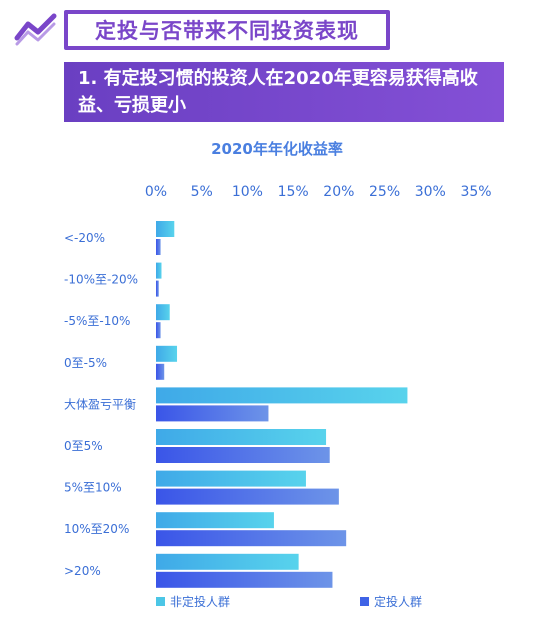 The image size is (554, 624). I want to click on header-title-box: 定投与否带来不同投资表现, so click(227, 30).